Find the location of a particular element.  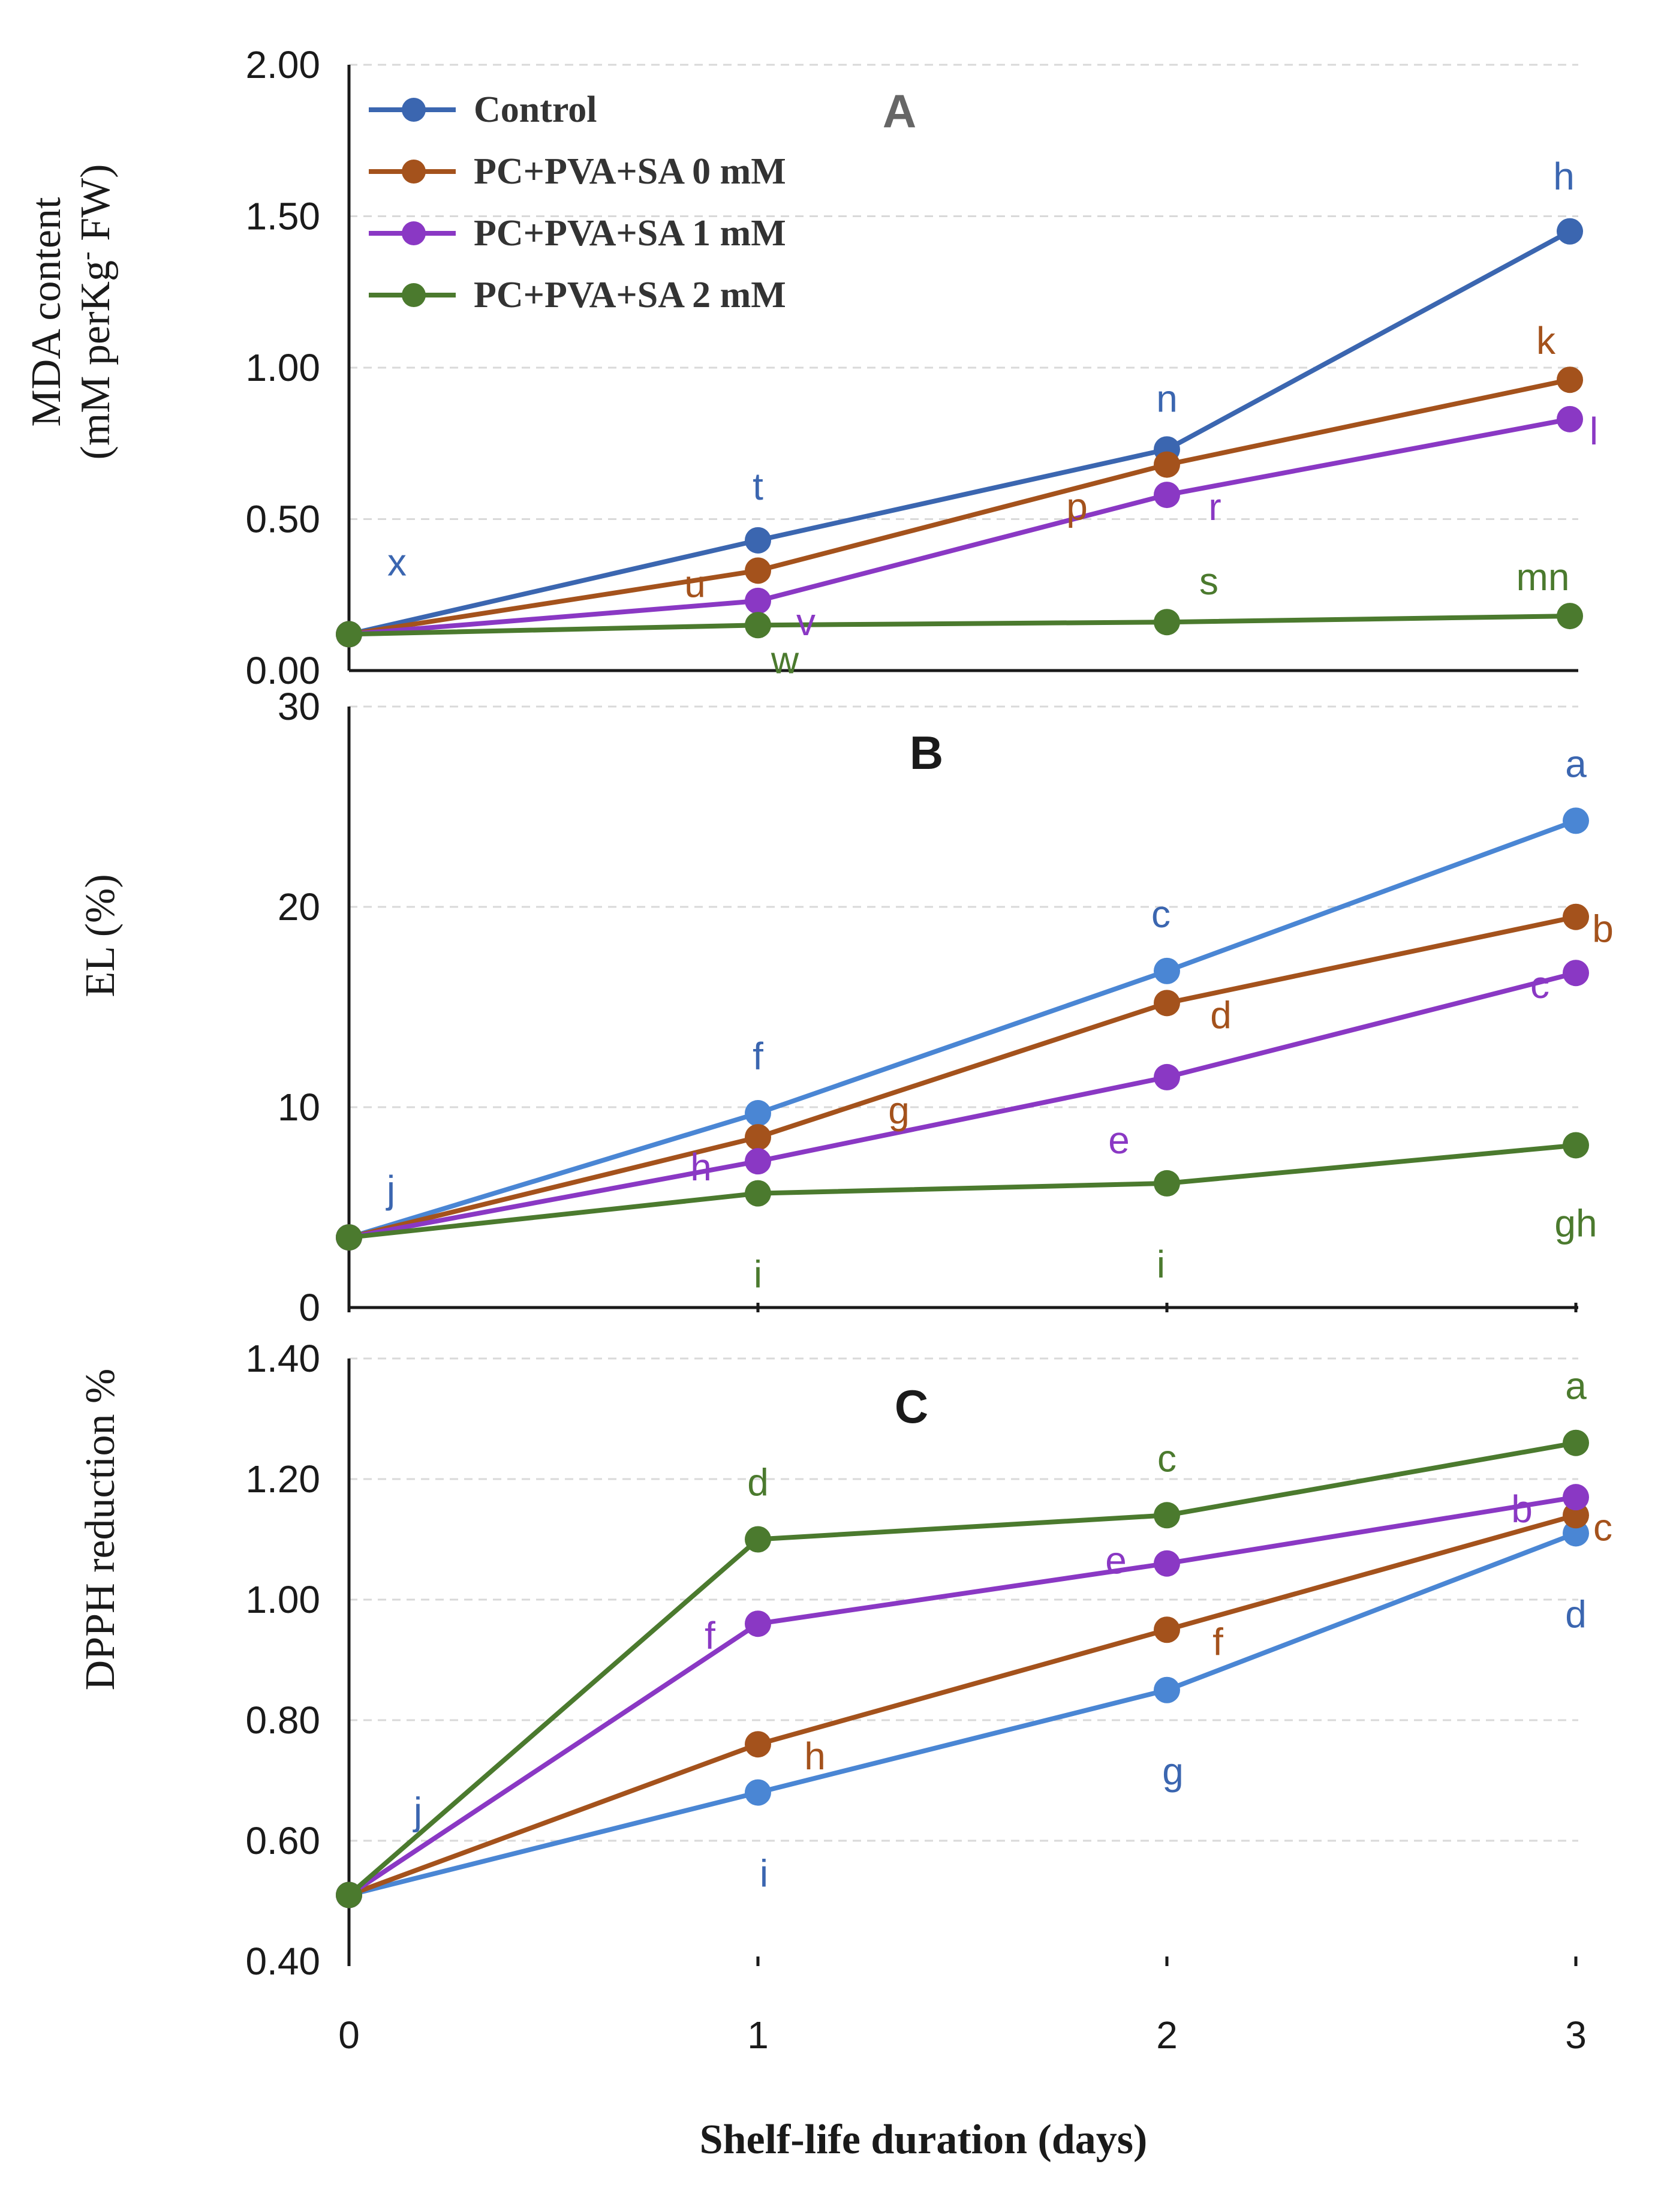

panel-b-y-ticks: 0 10 20 30 is located at coordinates (299, 1007).